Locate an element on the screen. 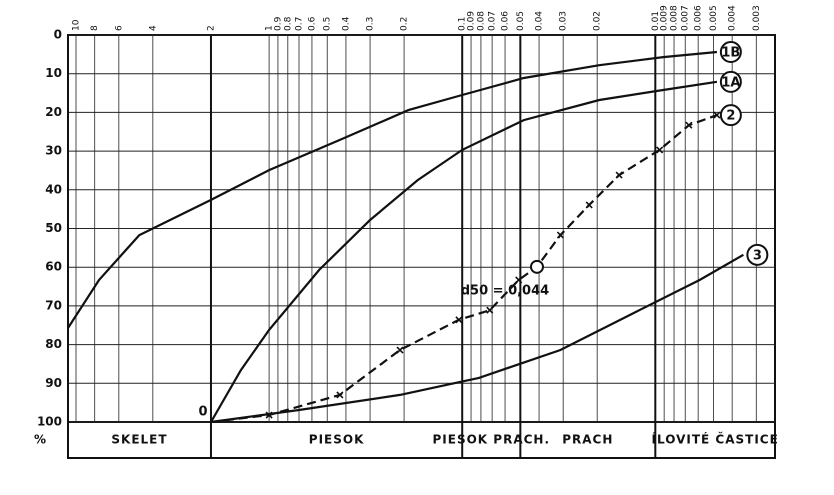  x-tick-label: 0.008 is located at coordinates (675, 18).